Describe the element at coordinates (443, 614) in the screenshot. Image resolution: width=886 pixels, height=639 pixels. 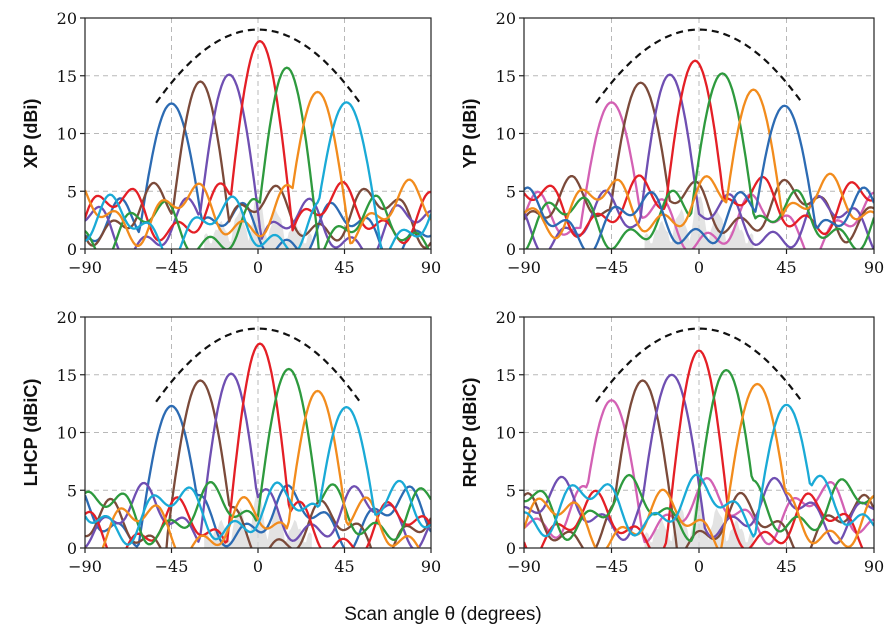
I see `x-axis-label: Scan angle θ (degrees)` at that location.